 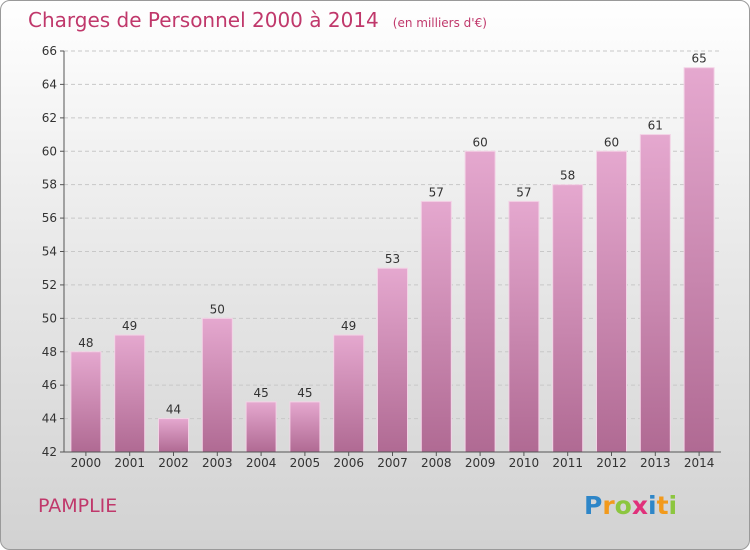 What do you see at coordinates (699, 463) in the screenshot?
I see `x-tick-label: 2014` at bounding box center [699, 463].